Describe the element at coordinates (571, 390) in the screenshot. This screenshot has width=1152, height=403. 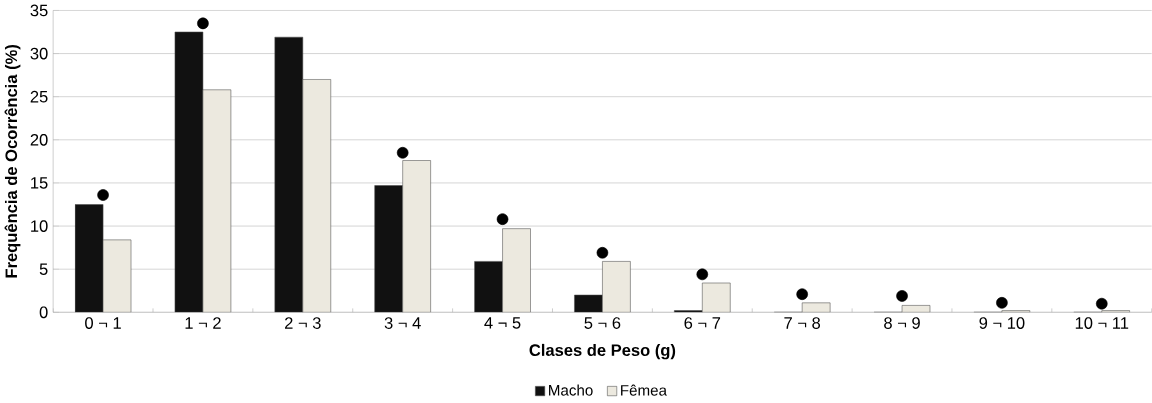
I see `legend-label: Macho` at that location.